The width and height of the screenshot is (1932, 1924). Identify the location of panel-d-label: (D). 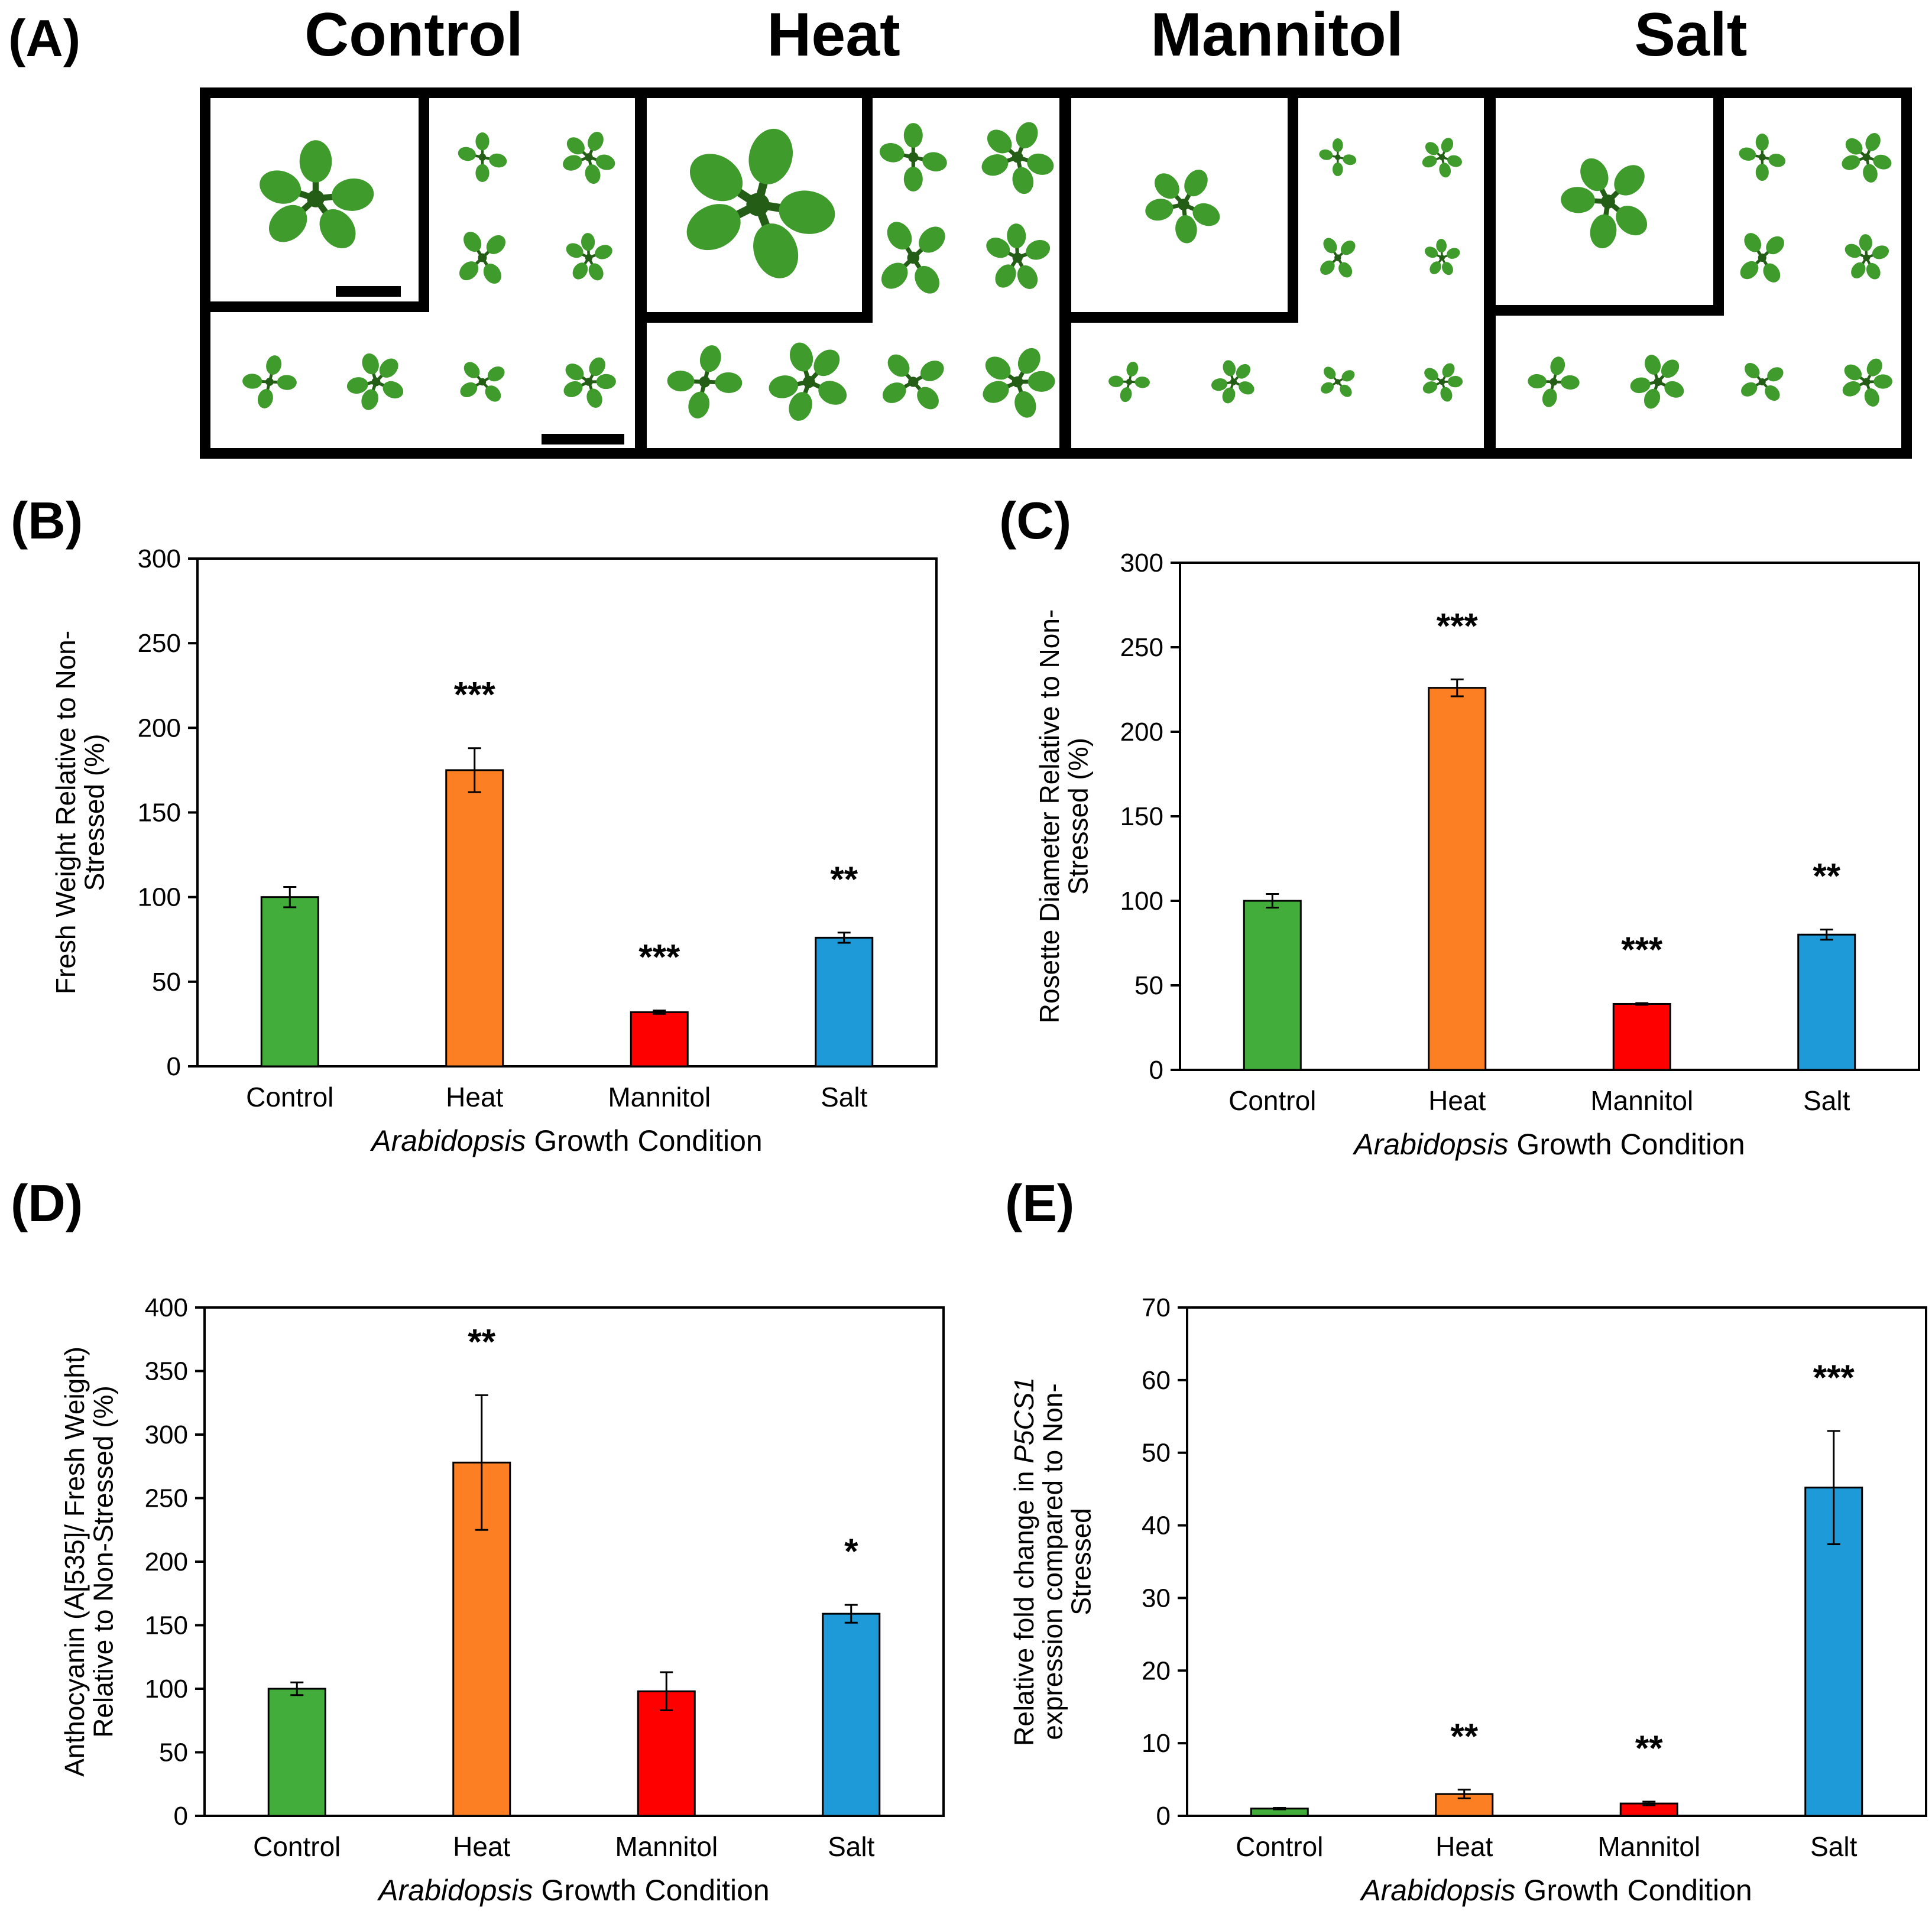
(47, 1203).